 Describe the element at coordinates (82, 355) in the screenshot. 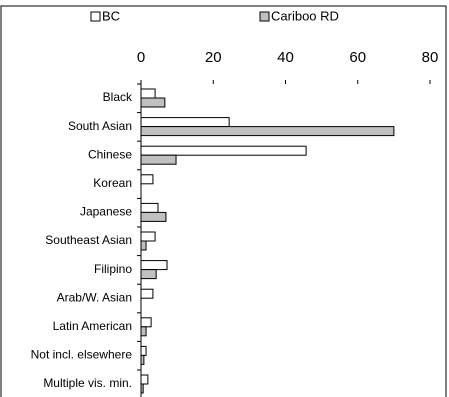

I see `y-tick-label: Not incl. elsewhere` at that location.